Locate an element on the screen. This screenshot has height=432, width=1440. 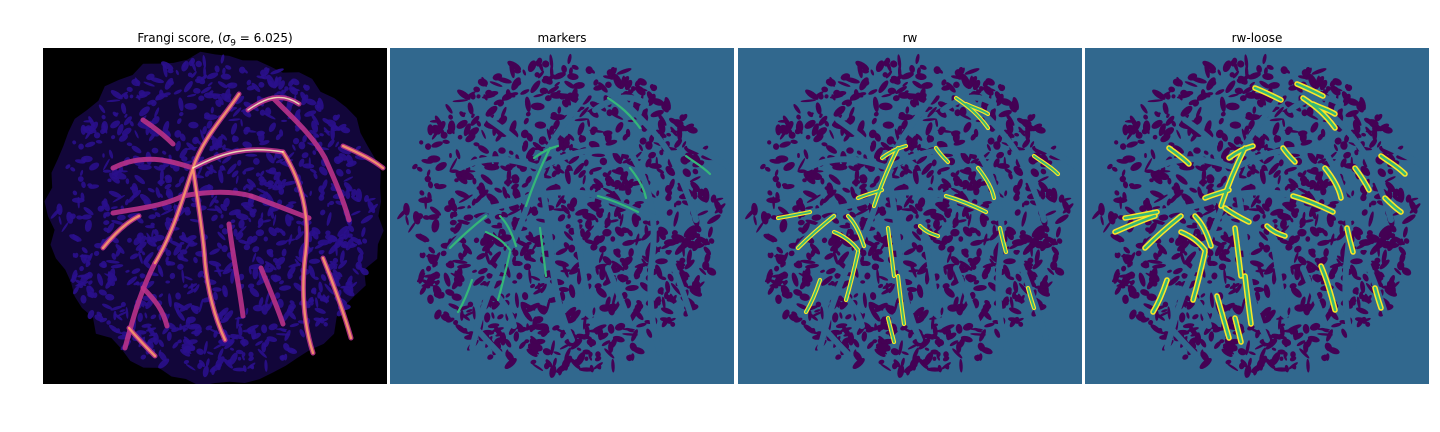
markers-title: markers is located at coordinates (562, 38).